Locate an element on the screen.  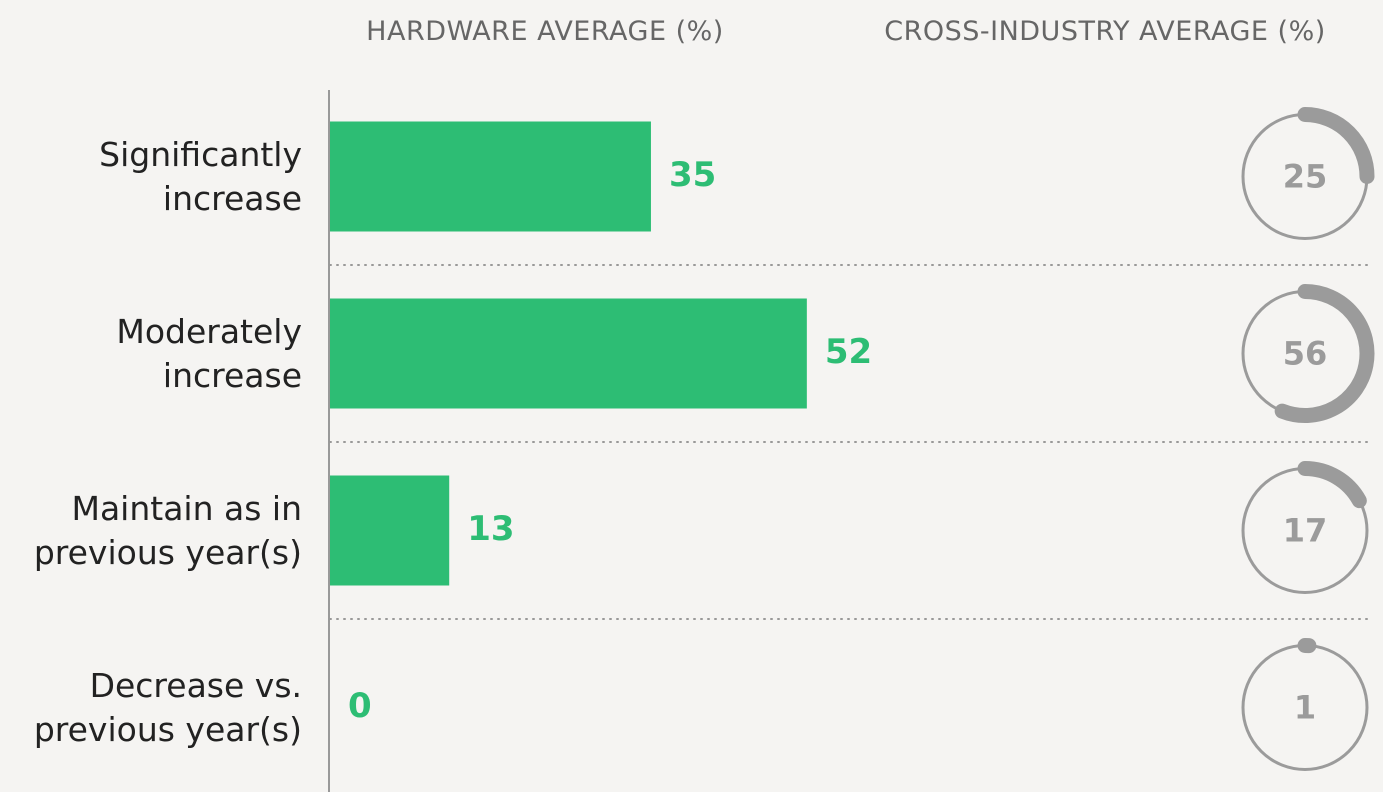
gauge-label: 25 is located at coordinates (1305, 177).